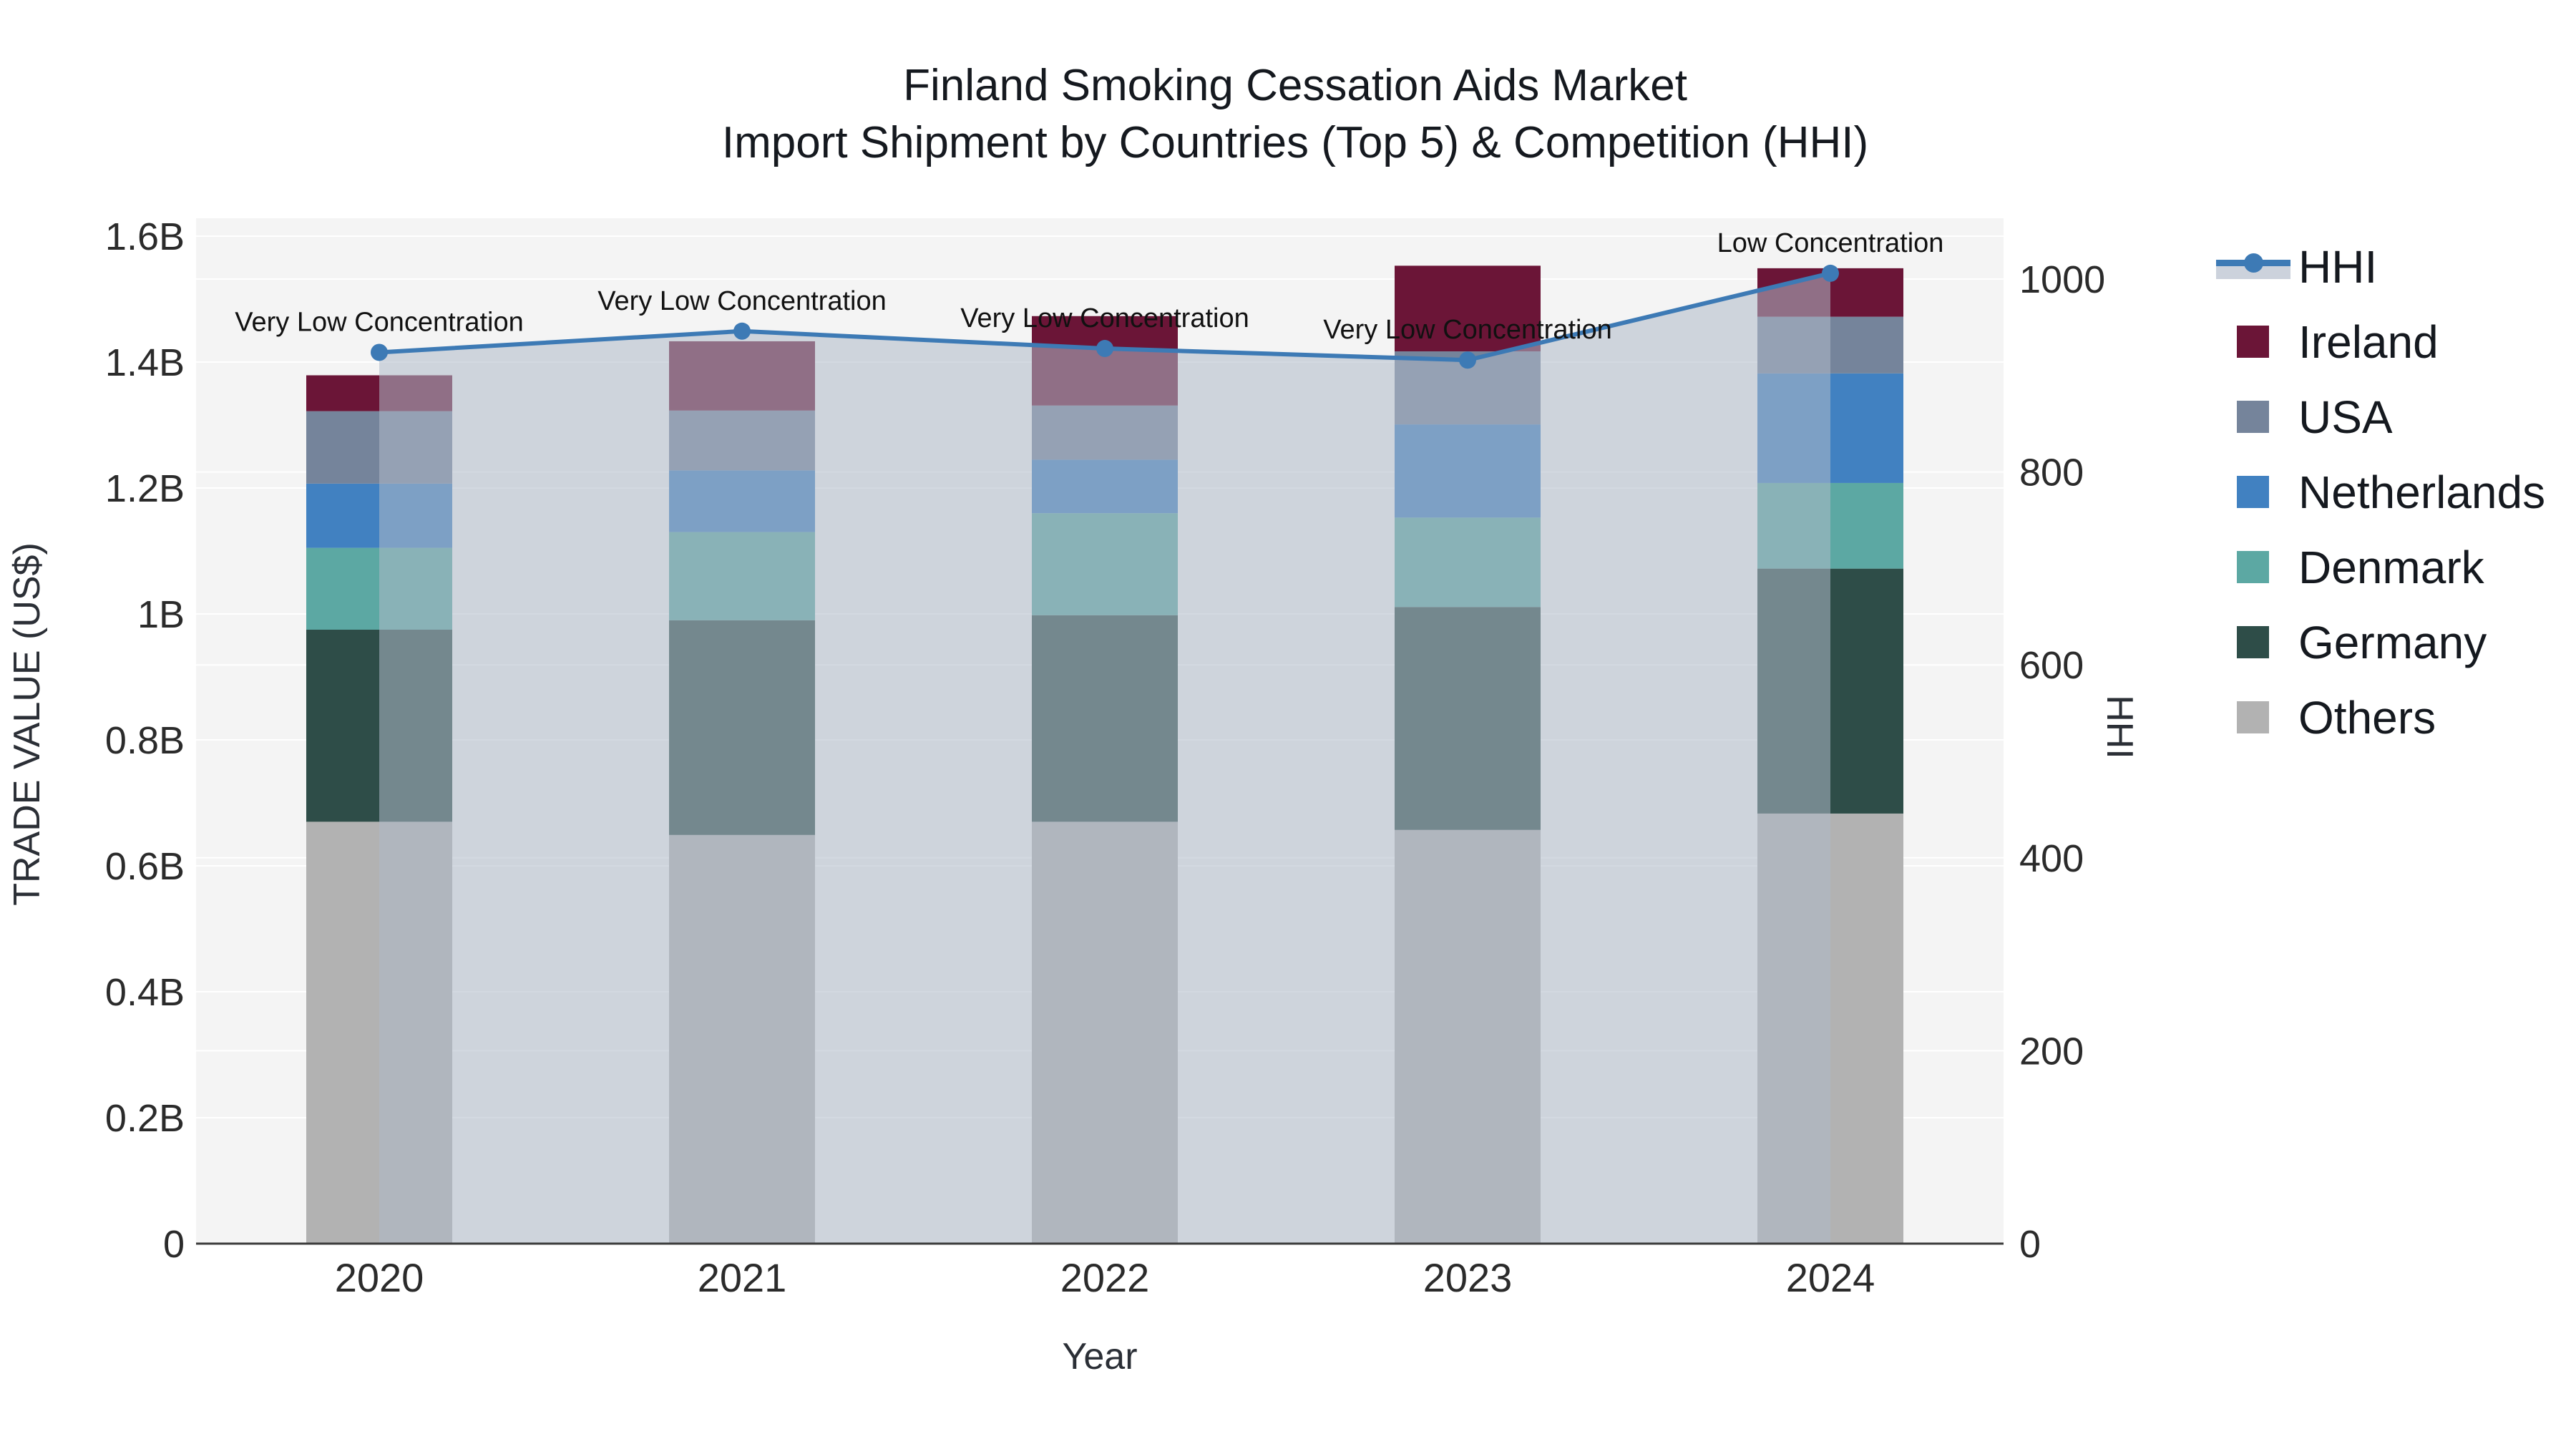 The height and width of the screenshot is (1449, 2576). I want to click on y-tick-0.4B: 0.4B, so click(145, 992).